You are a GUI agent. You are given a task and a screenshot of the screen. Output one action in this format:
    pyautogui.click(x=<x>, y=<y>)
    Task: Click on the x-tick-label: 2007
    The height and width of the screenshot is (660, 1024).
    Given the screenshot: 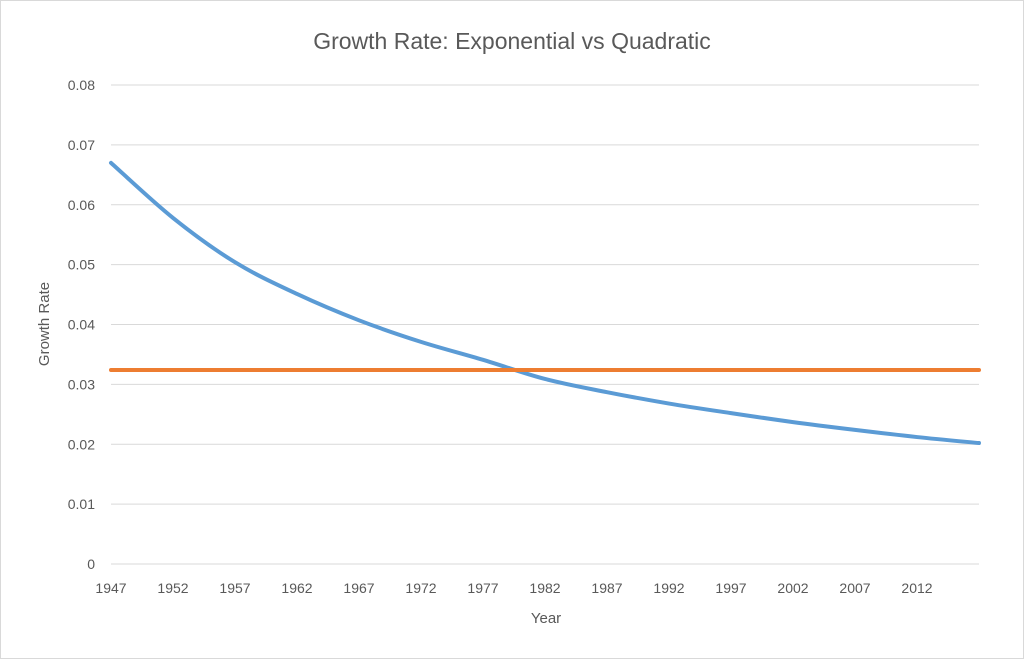 What is the action you would take?
    pyautogui.click(x=854, y=588)
    